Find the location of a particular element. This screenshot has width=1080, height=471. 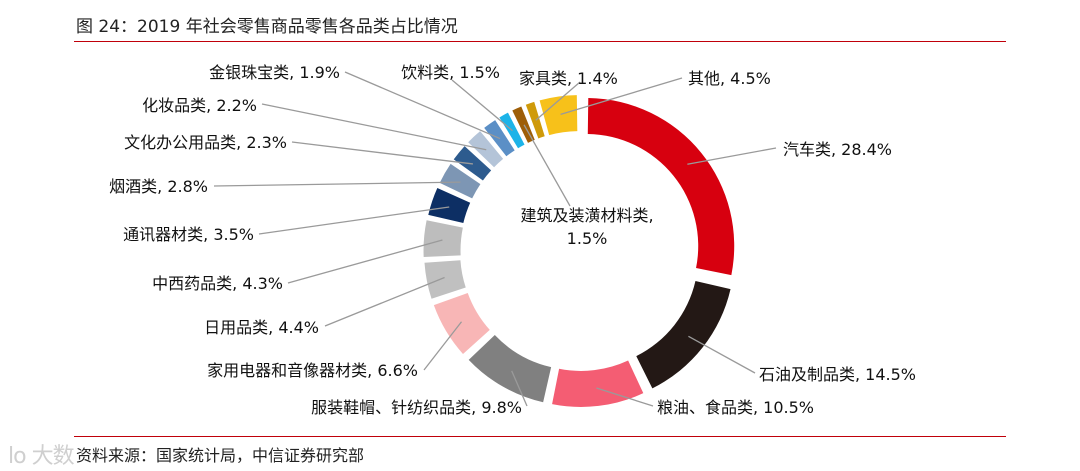

slice-label: 家用电器和音像器材类, 6.6% is located at coordinates (312, 370).